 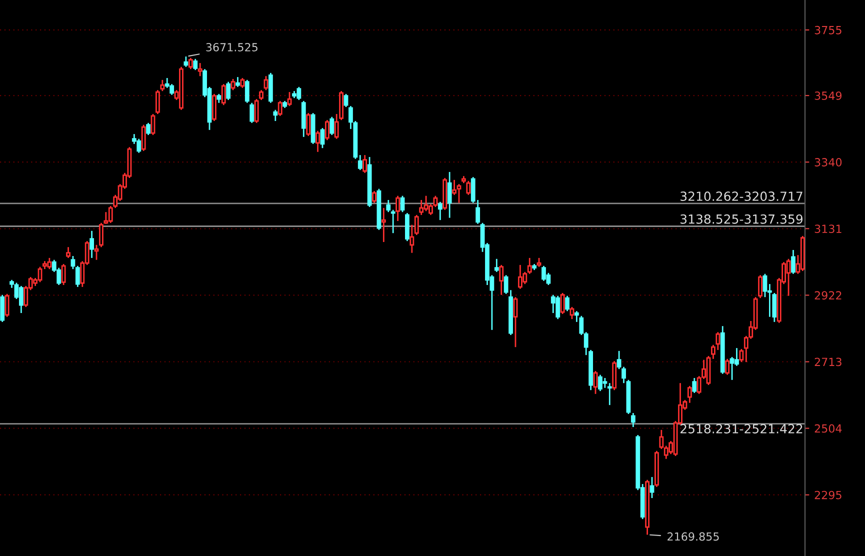 I want to click on y-tick-label: 2504, so click(x=828, y=428).